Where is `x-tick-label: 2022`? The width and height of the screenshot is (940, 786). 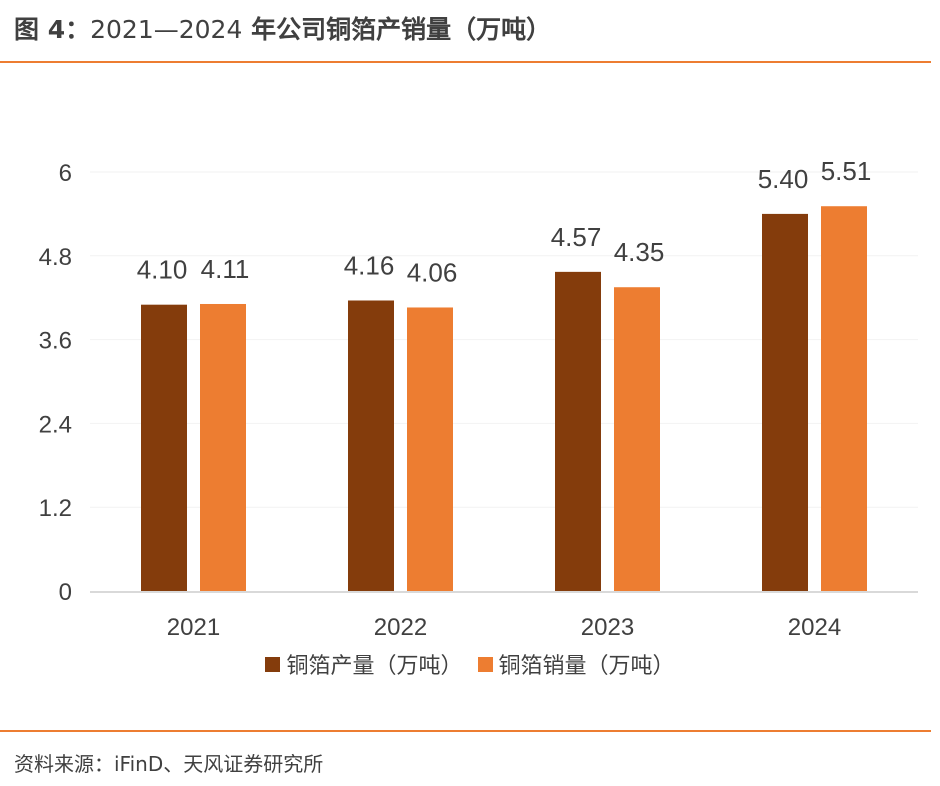 x-tick-label: 2022 is located at coordinates (400, 627).